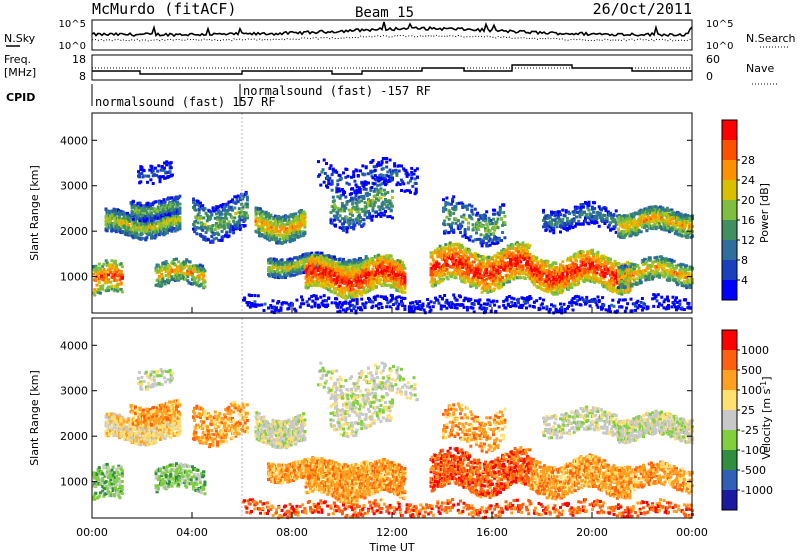  What do you see at coordinates (719, 46) in the screenshot?
I see `noise-right-tick-low: 10^0` at bounding box center [719, 46].